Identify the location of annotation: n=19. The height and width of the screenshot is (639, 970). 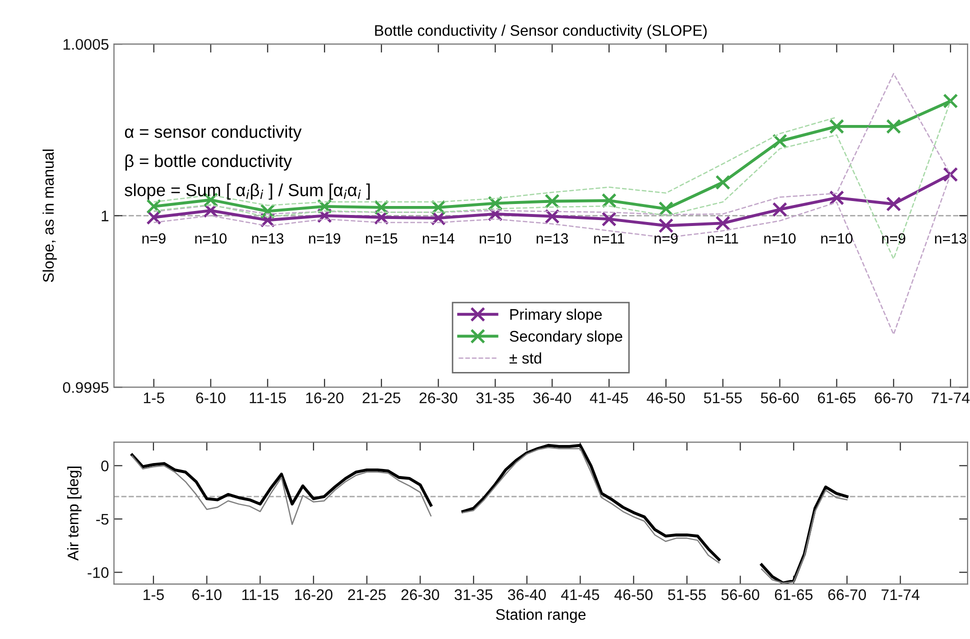
(324, 238).